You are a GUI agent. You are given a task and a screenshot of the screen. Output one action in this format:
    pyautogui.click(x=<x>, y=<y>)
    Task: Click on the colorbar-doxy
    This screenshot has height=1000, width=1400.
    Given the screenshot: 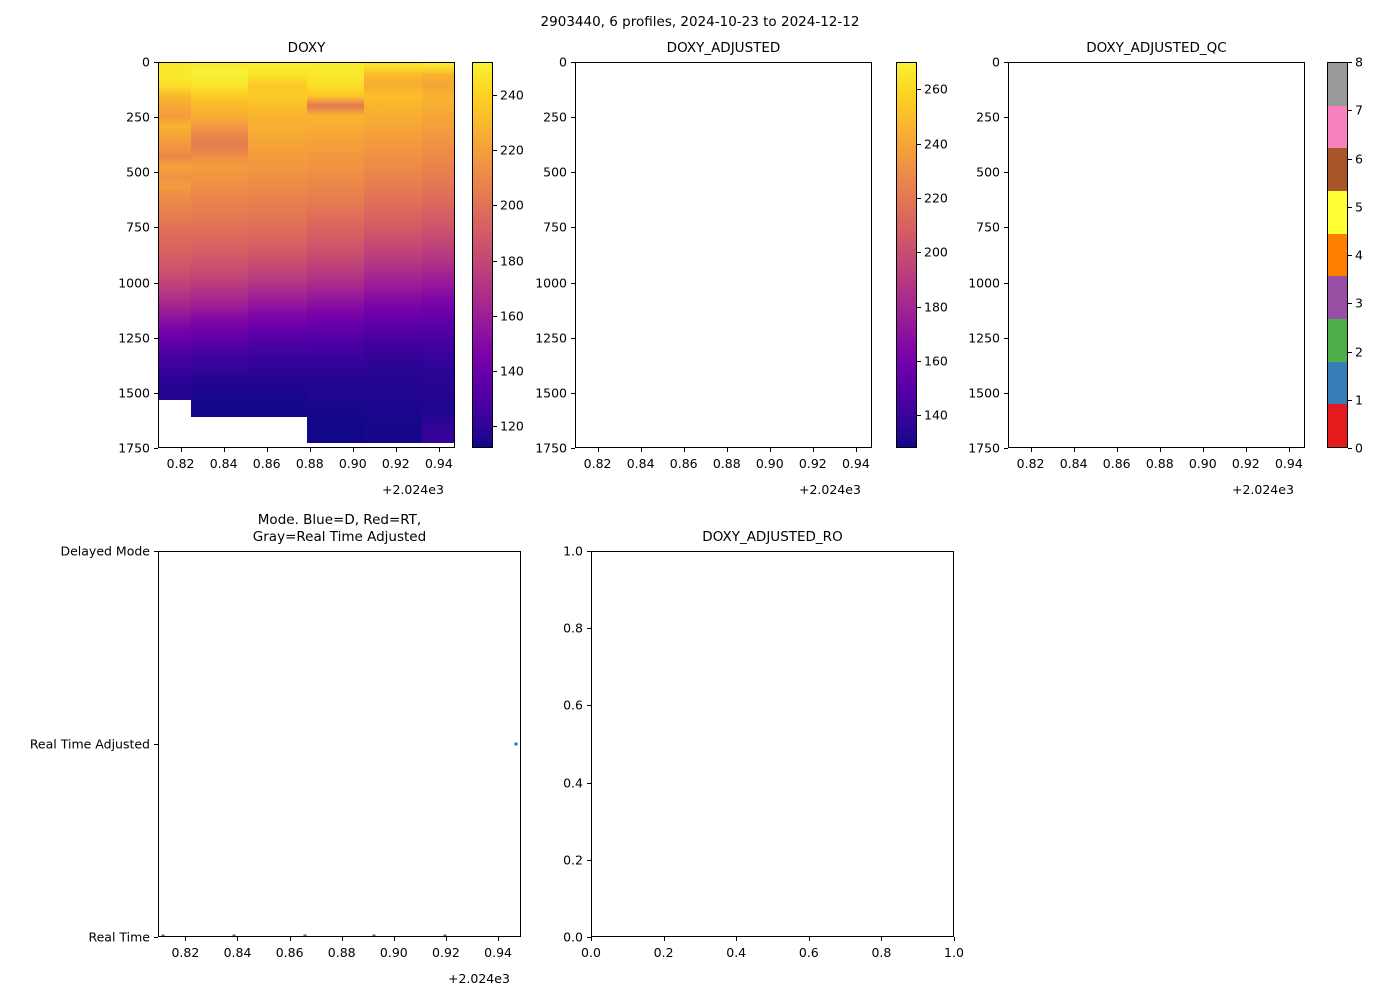 What is the action you would take?
    pyautogui.click(x=482, y=255)
    